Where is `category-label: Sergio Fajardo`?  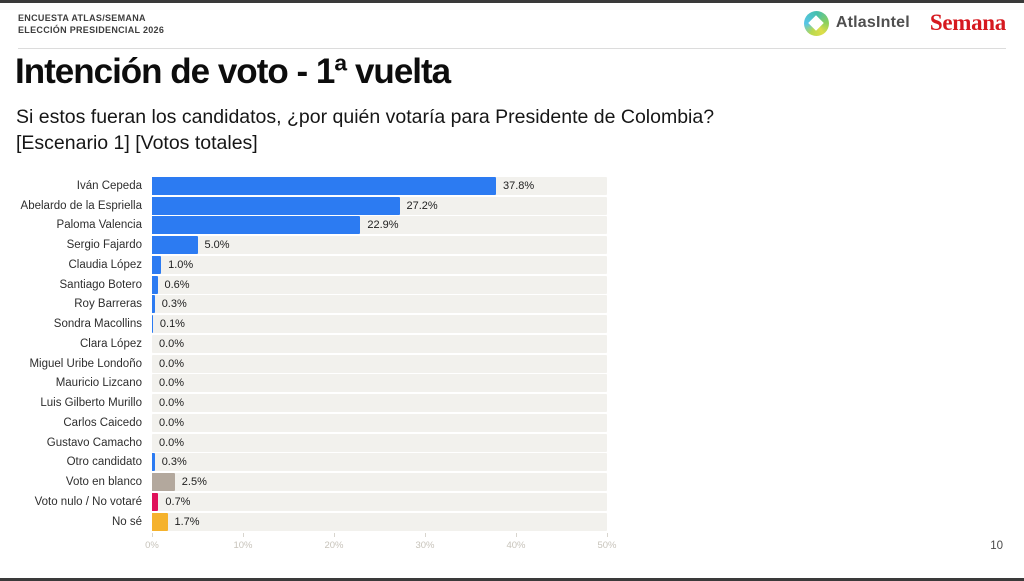
category-label: Sergio Fajardo is located at coordinates (104, 245).